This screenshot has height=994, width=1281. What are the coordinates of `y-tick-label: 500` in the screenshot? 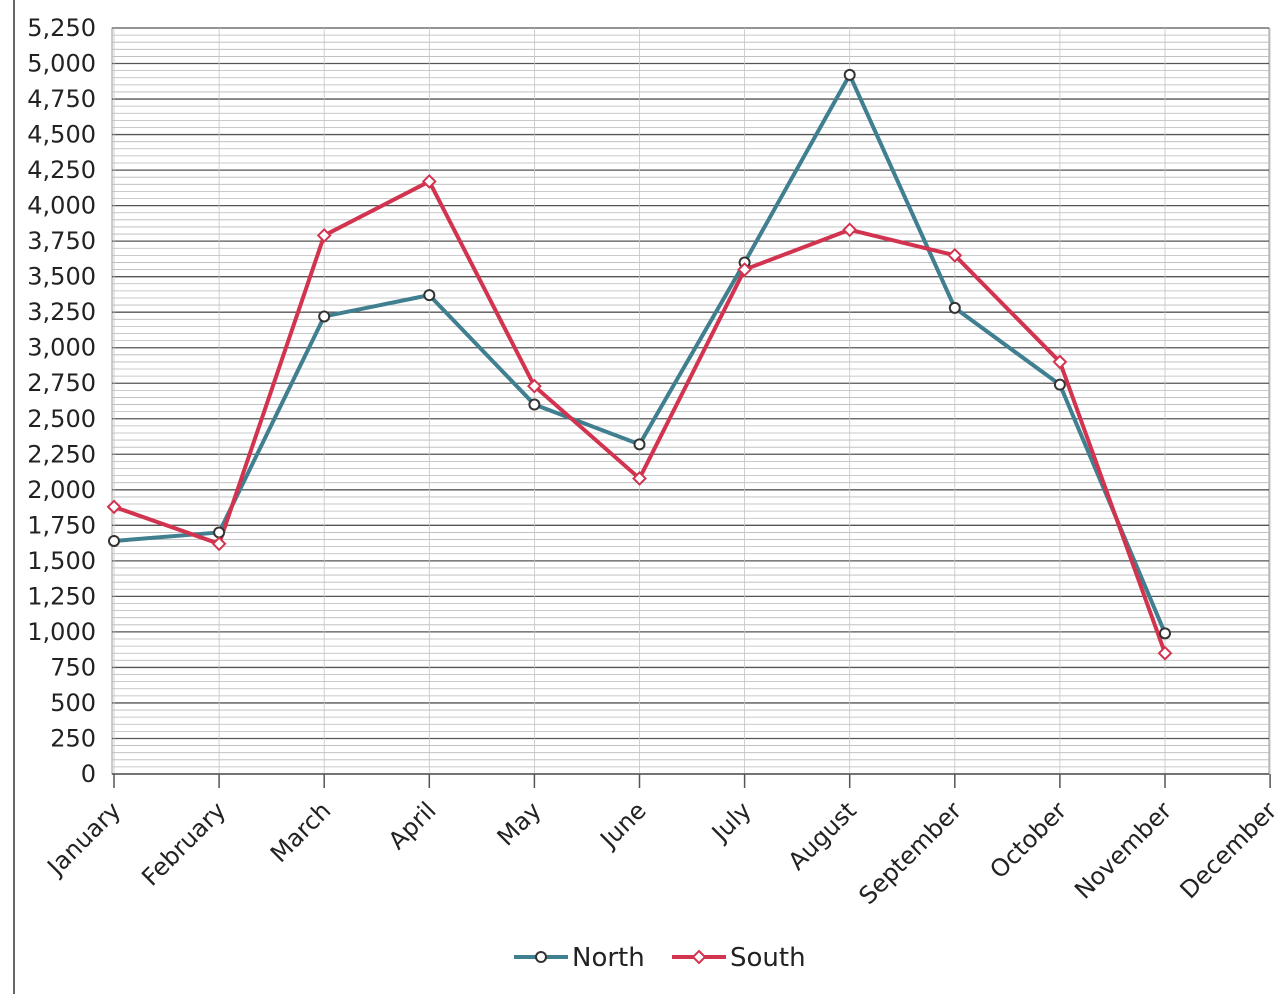 It's located at (73, 703).